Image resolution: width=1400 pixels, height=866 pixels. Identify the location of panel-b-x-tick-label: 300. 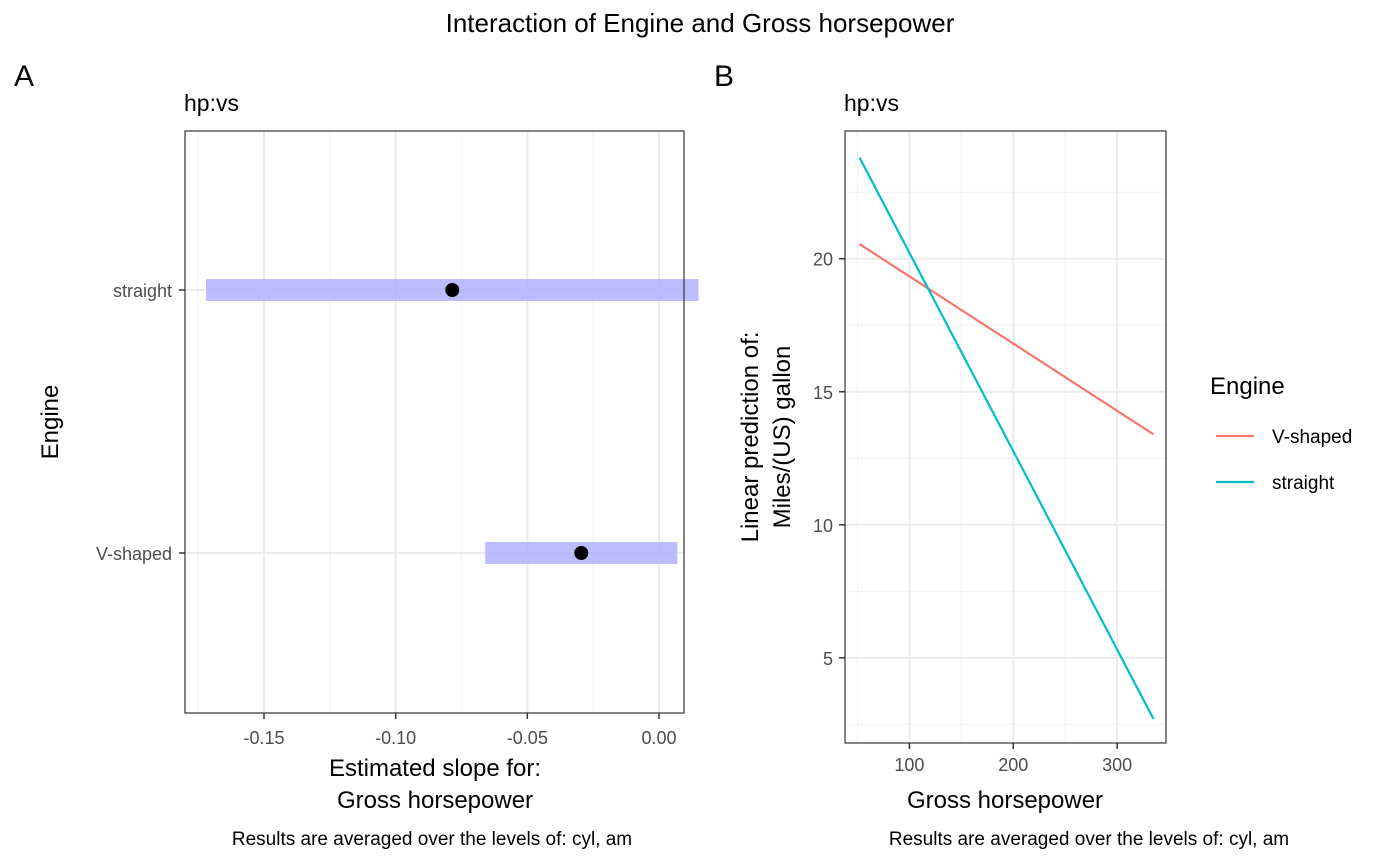
(1117, 765).